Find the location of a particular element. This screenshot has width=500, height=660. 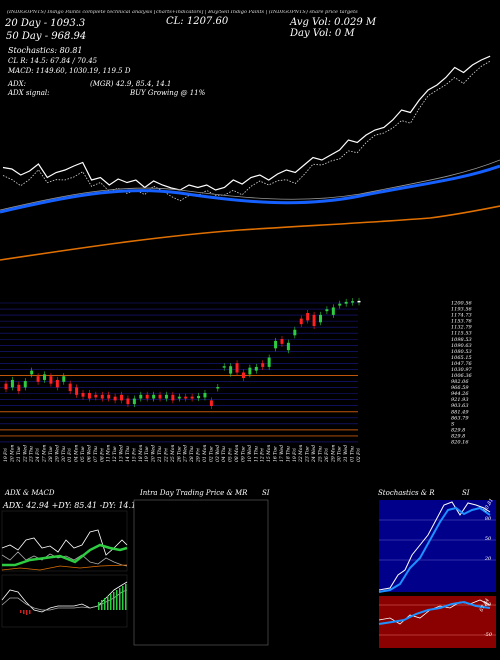

macd-readout: MACD: 1149.60, 1030.19, 119.5 D is located at coordinates (69, 71).